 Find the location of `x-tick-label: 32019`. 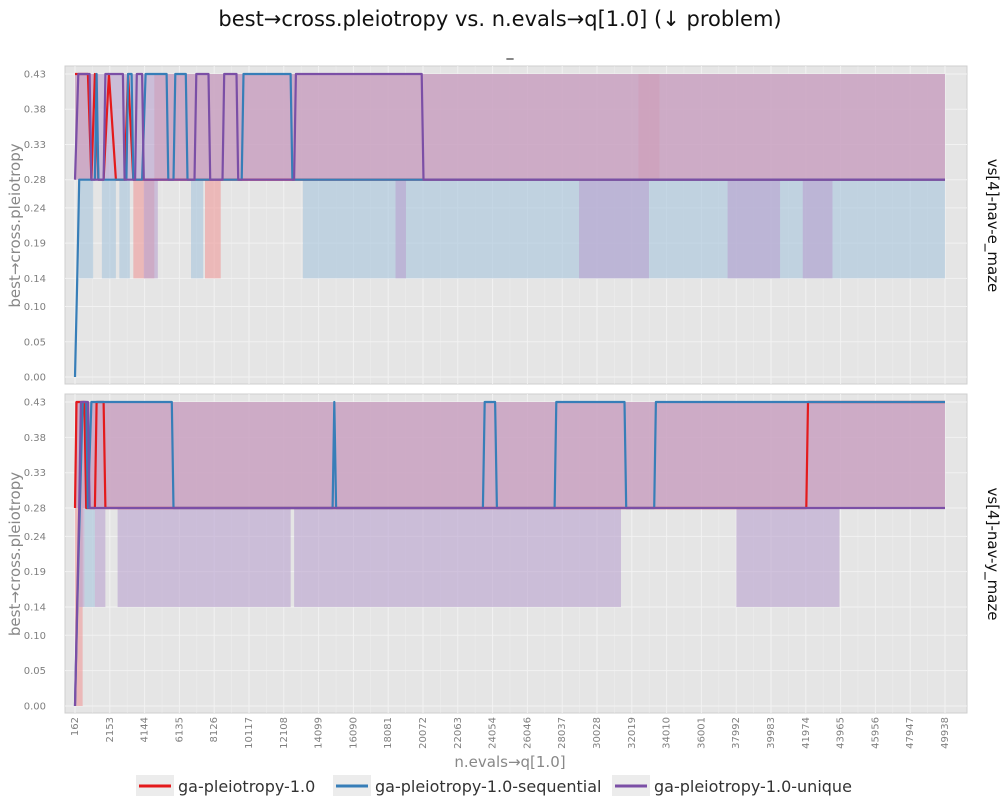

x-tick-label: 32019 is located at coordinates (632, 733).